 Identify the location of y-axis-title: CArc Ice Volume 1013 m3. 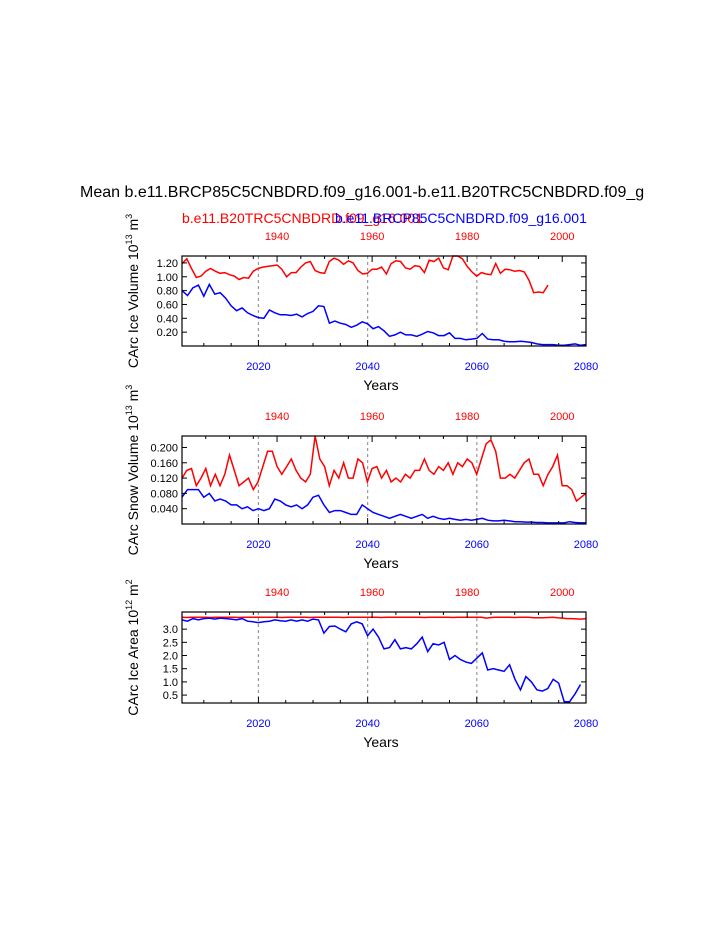
(132, 291).